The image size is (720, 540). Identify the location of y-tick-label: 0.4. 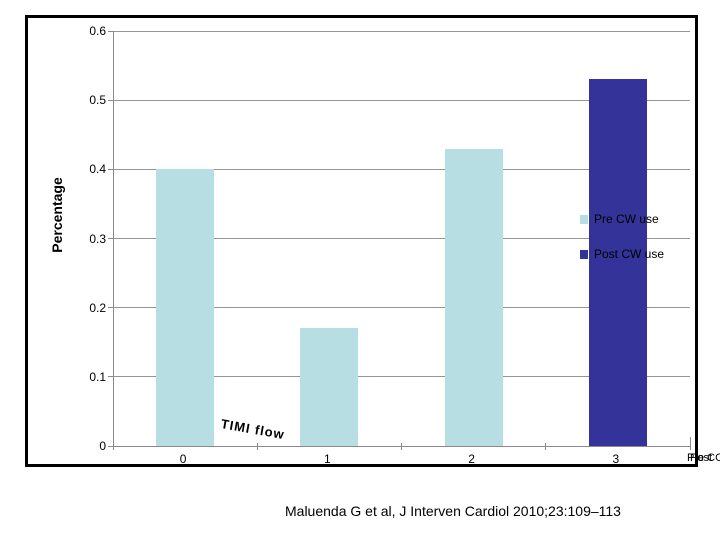
(97, 169).